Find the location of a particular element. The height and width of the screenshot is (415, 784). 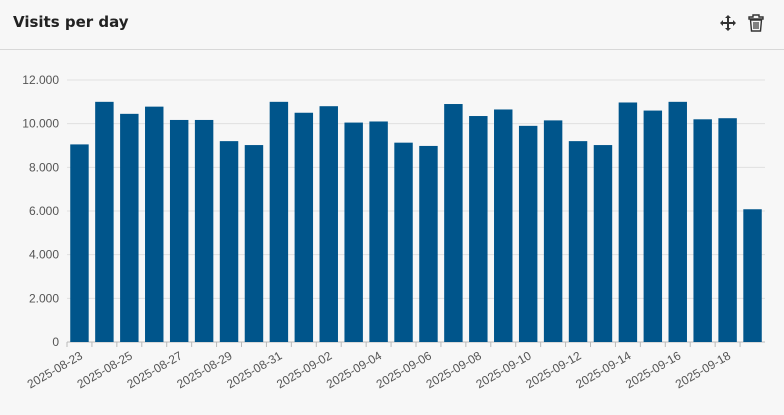

y-tick-label: 6.000 is located at coordinates (44, 211).